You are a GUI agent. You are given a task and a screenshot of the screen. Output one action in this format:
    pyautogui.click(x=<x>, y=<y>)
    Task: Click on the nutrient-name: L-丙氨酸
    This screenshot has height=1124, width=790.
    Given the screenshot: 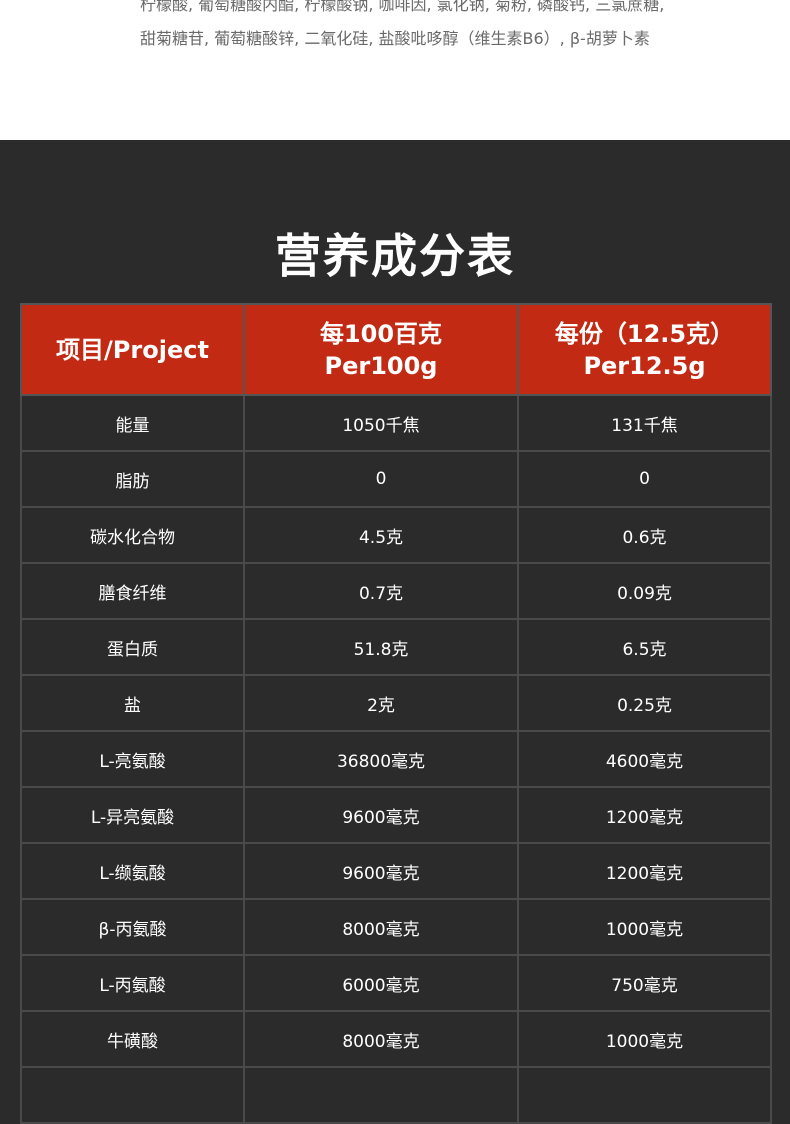 What is the action you would take?
    pyautogui.click(x=132, y=983)
    